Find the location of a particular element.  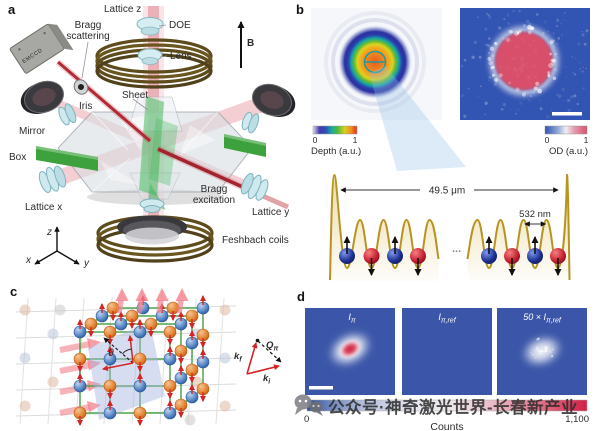

lens-label: Lens is located at coordinates (181, 56).